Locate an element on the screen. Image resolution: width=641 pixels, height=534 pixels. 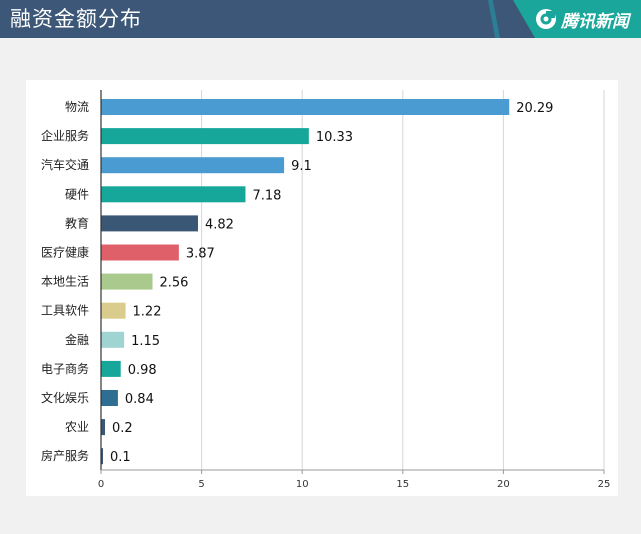
category-label: 房产服务 is located at coordinates (65, 455).